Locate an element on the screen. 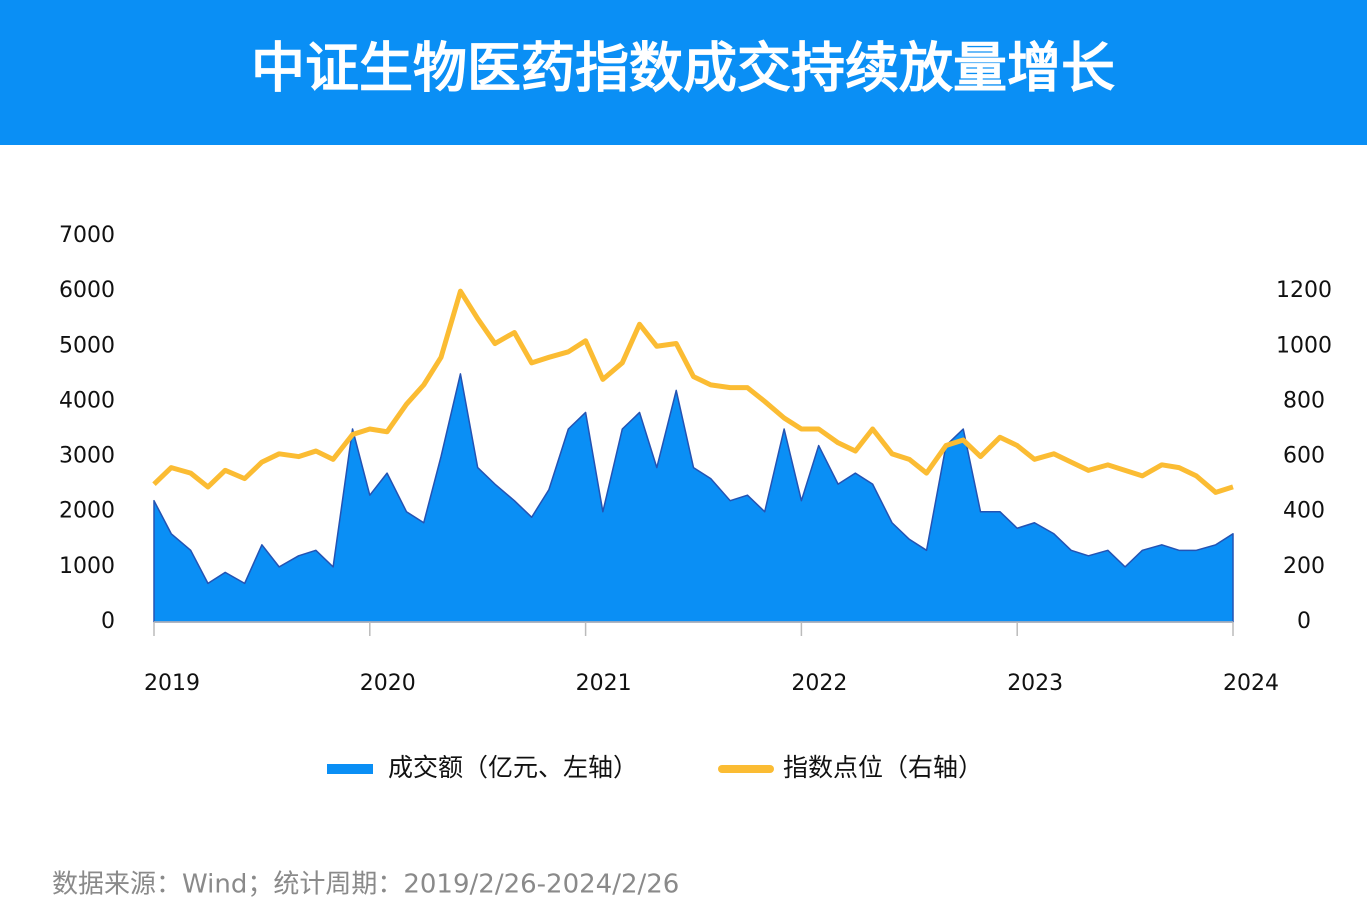 The width and height of the screenshot is (1367, 903). x-tick-label: 2023 is located at coordinates (1035, 683).